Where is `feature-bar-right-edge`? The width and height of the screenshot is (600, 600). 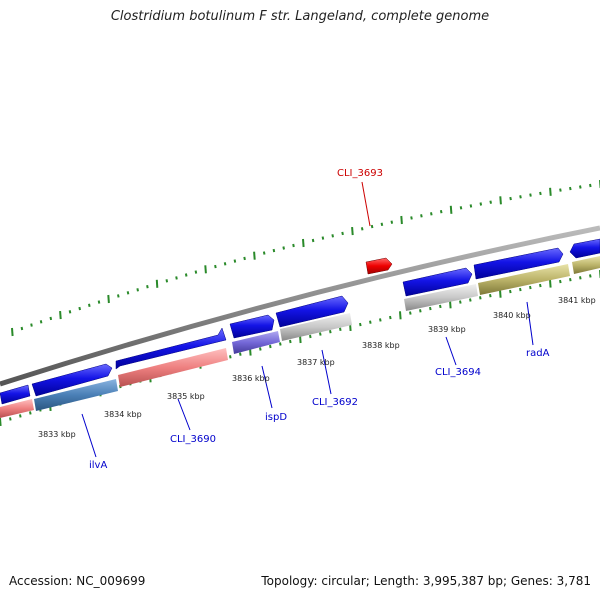
feature-bar-right-edge is located at coordinates (586, 265).